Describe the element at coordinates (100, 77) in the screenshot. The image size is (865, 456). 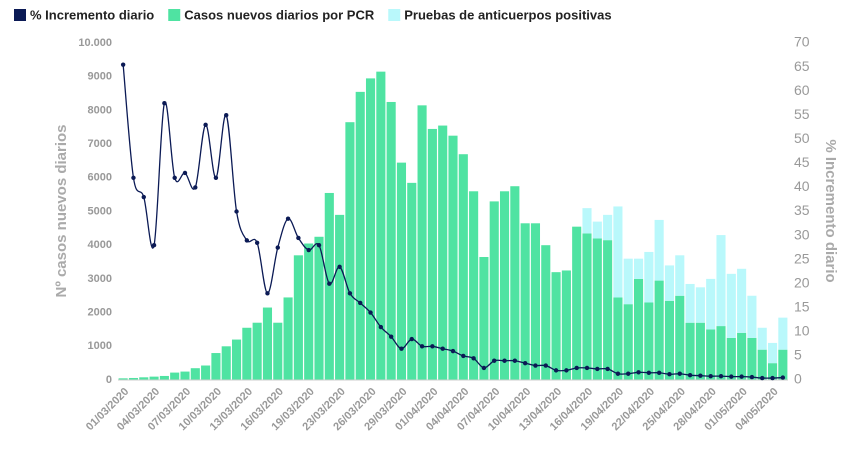
I see `y-tick-label: 9000` at that location.